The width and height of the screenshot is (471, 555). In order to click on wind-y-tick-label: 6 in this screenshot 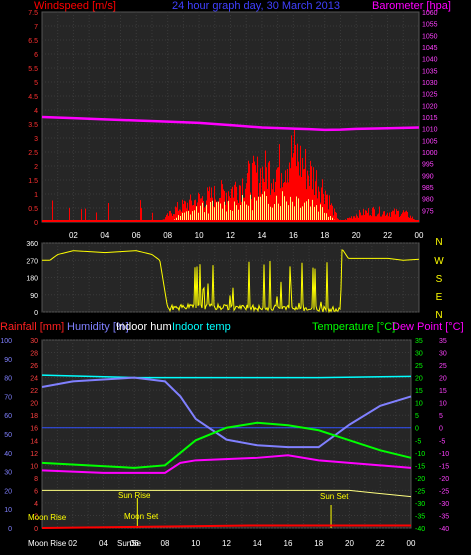, I will do `click(36, 55)`.